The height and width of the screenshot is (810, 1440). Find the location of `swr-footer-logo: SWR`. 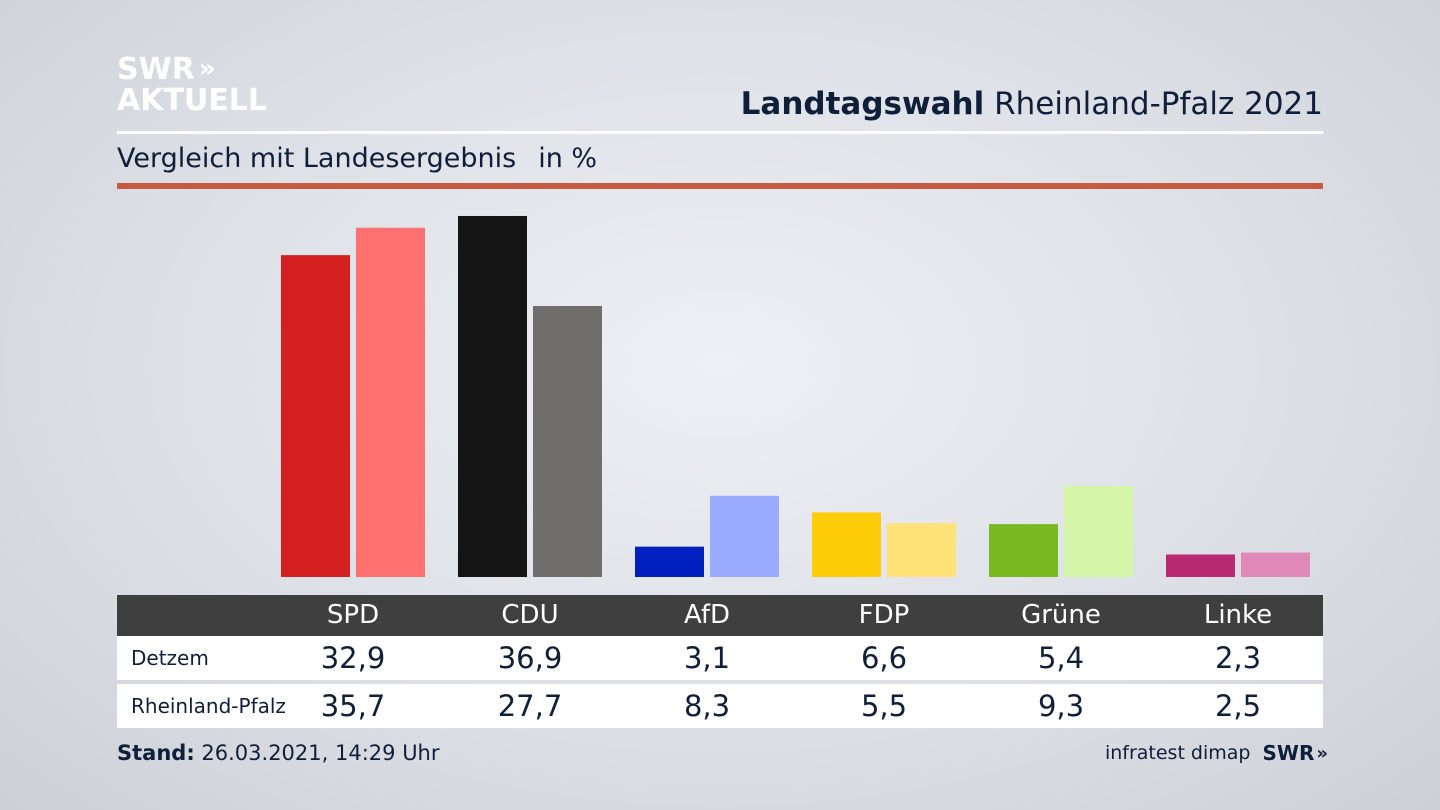

swr-footer-logo: SWR is located at coordinates (1288, 753).